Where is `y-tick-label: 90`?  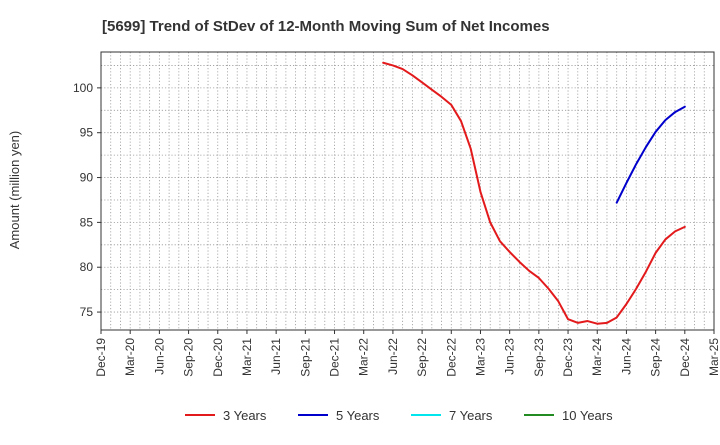
y-tick-label: 90 is located at coordinates (87, 178).